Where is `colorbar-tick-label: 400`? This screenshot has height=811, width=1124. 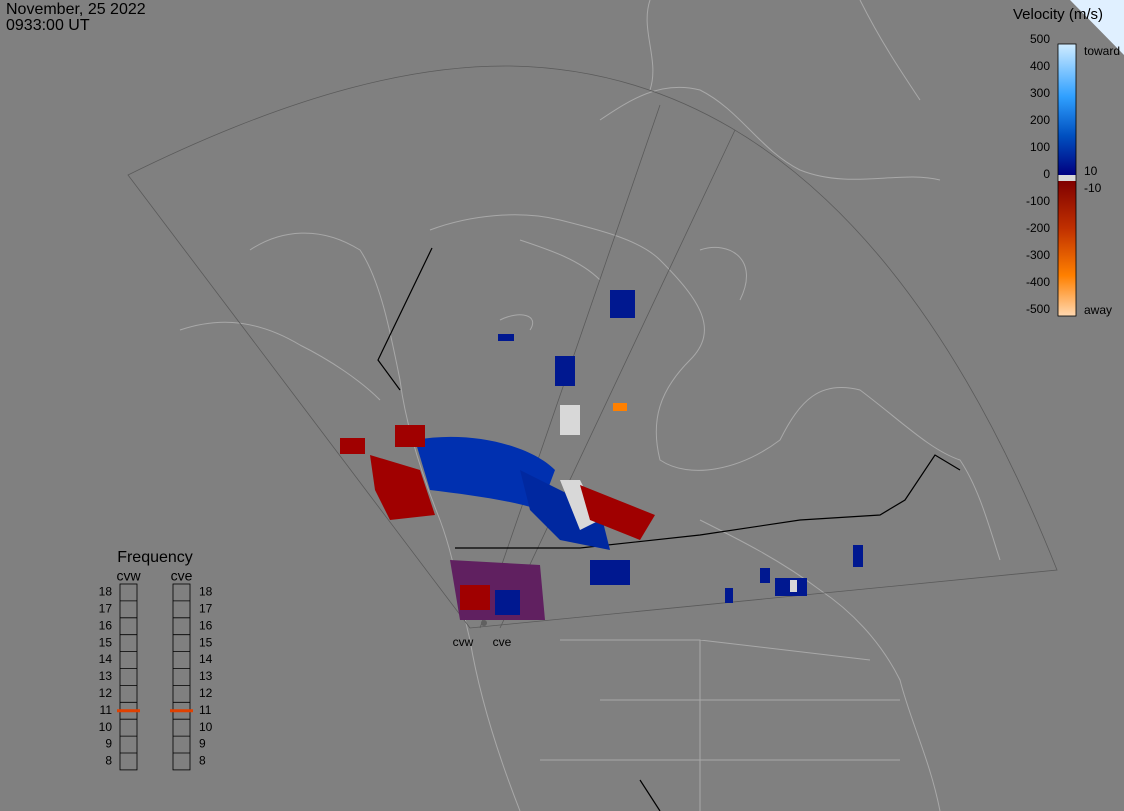
colorbar-tick-label: 400 is located at coordinates (1040, 66).